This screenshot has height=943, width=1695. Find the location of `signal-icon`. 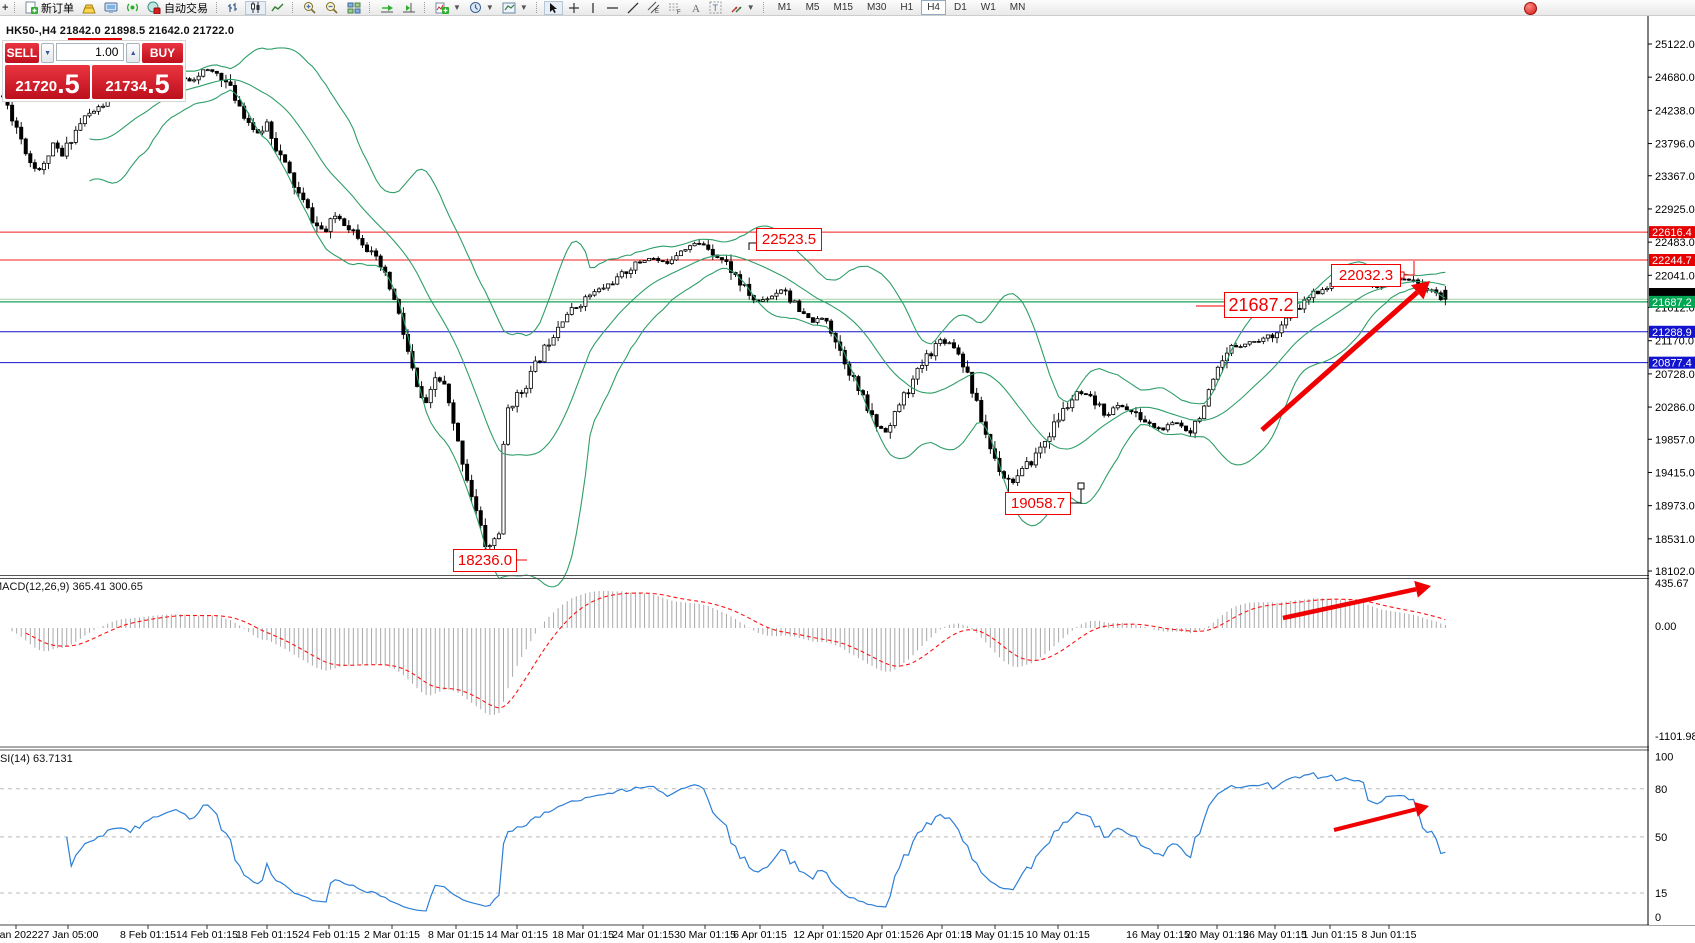

signal-icon is located at coordinates (132, 7).